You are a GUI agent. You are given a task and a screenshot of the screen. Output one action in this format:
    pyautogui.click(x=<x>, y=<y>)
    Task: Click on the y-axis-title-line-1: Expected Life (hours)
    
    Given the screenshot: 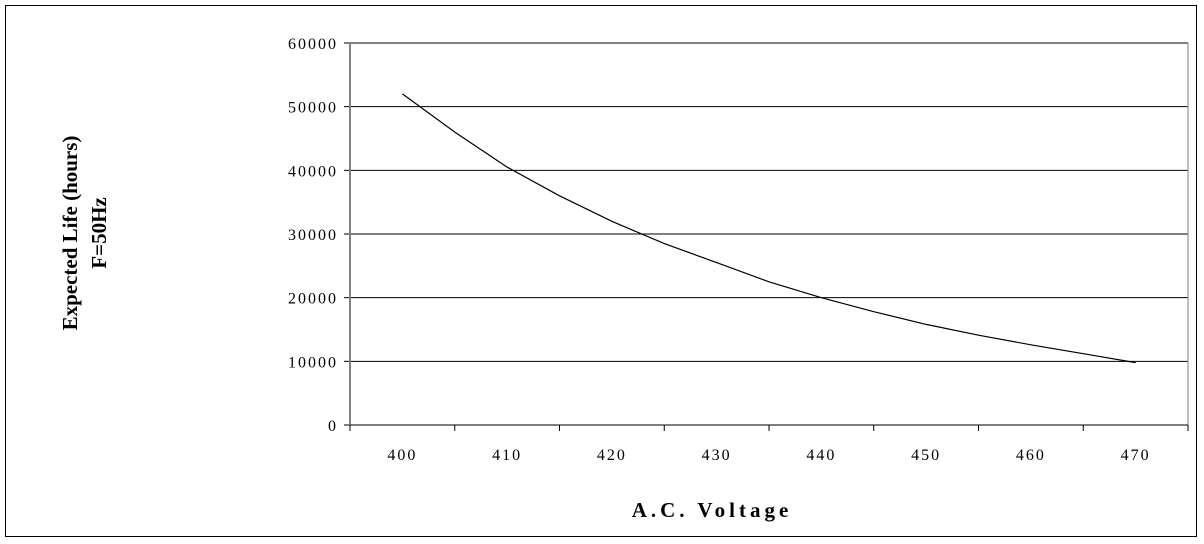 What is the action you would take?
    pyautogui.click(x=70, y=233)
    